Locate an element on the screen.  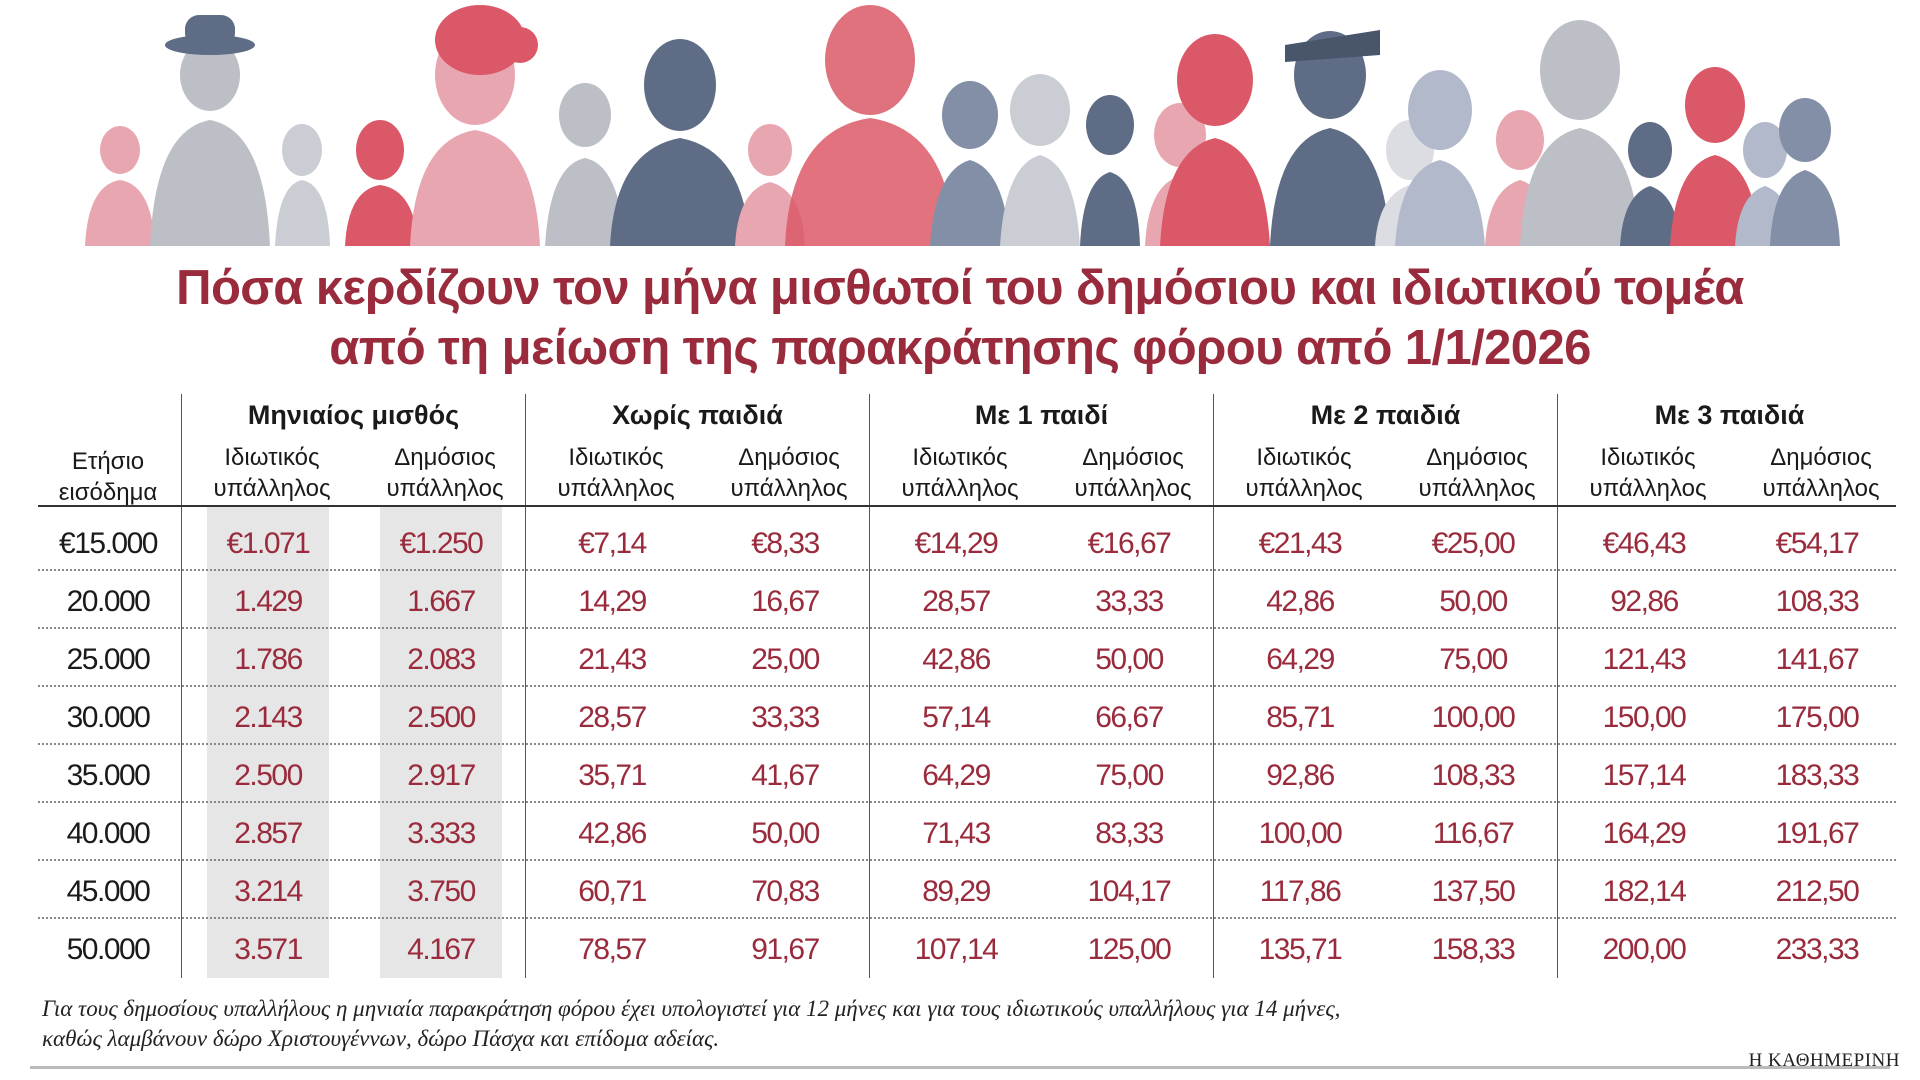
group-header-no-children: Χωρίς παιδιά is located at coordinates (697, 415).